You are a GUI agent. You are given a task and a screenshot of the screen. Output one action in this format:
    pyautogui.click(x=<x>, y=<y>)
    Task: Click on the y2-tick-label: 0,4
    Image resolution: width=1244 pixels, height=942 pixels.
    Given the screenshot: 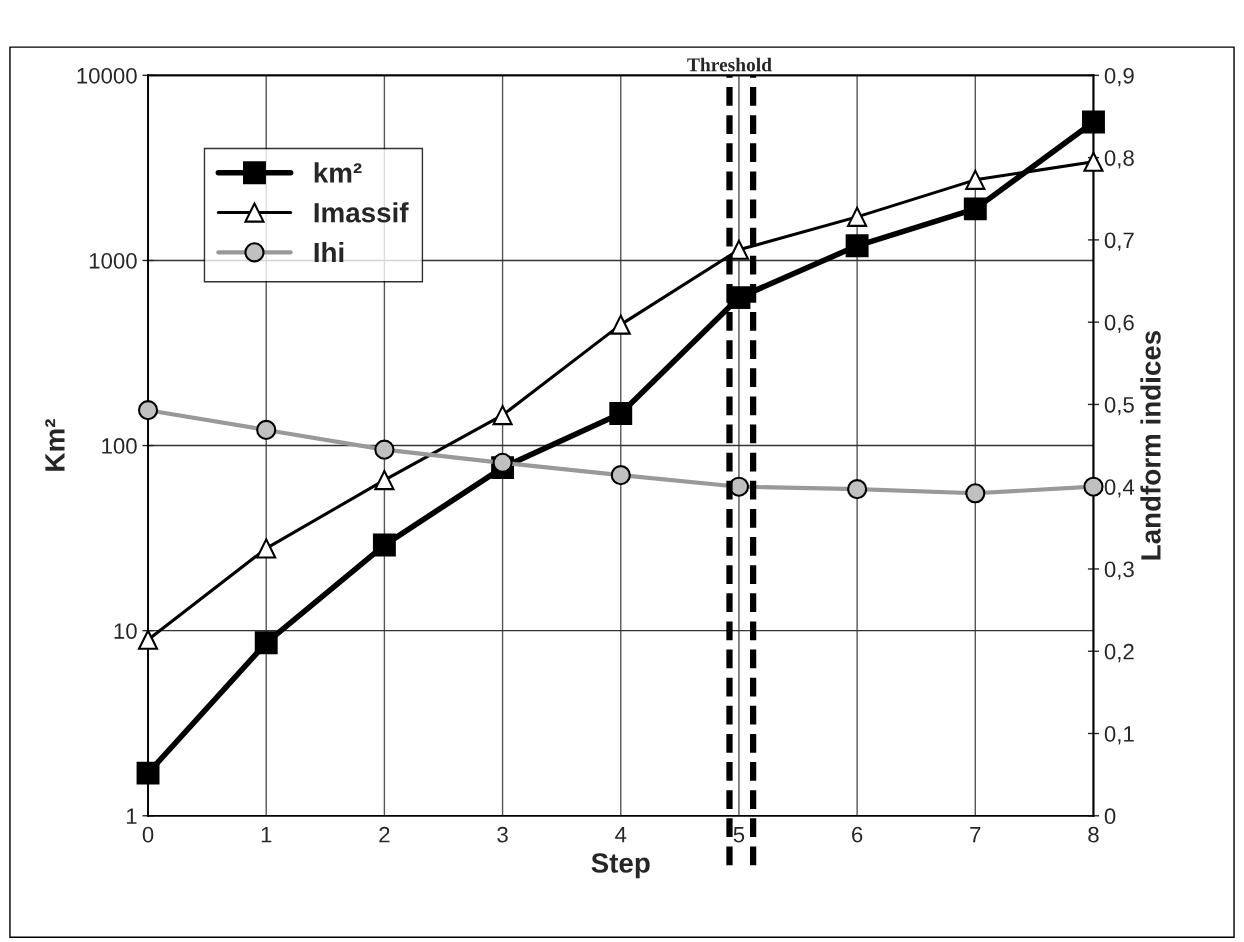 What is the action you would take?
    pyautogui.click(x=1119, y=488)
    